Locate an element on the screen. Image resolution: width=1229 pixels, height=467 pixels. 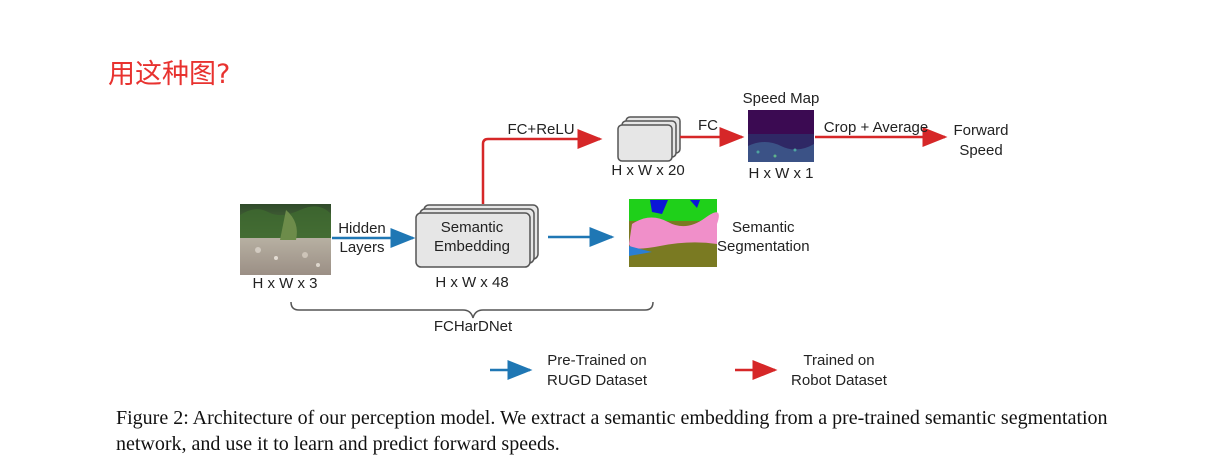
fc-label: FC is located at coordinates (708, 125).